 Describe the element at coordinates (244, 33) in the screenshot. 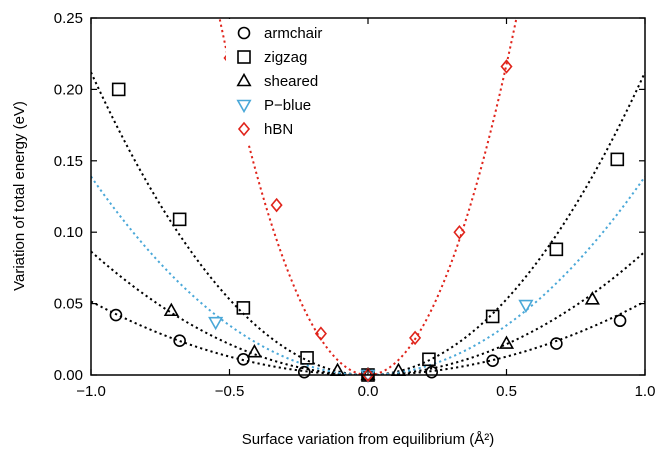

I see `legend-marker-armchair` at that location.